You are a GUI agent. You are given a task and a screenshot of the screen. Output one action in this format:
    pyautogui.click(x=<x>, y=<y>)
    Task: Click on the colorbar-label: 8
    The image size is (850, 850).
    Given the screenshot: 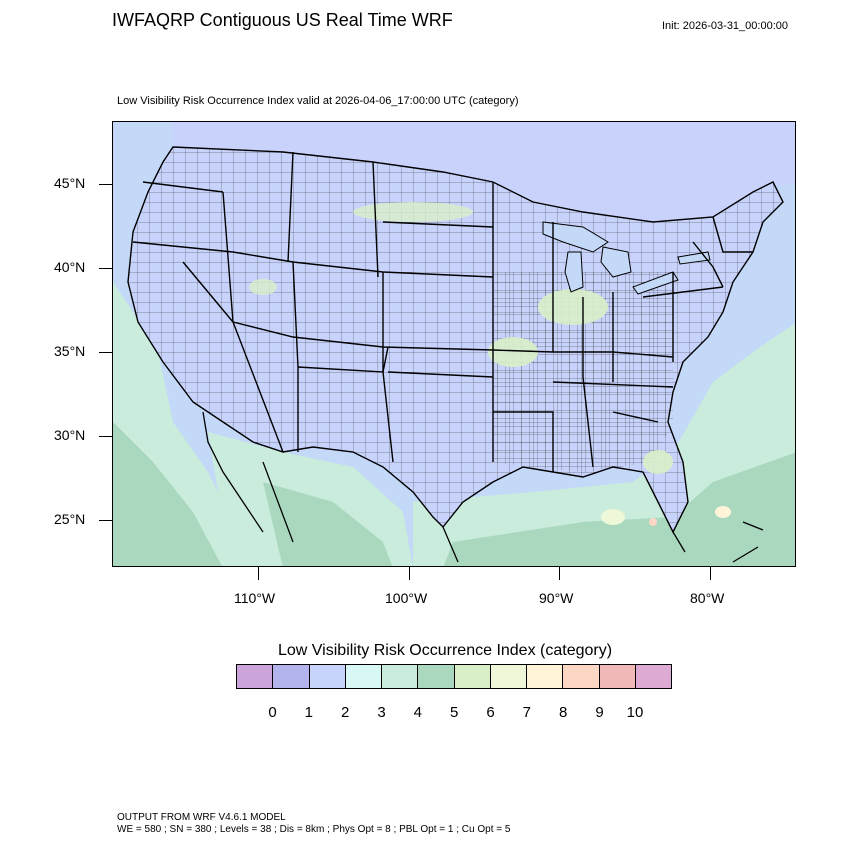 What is the action you would take?
    pyautogui.click(x=563, y=712)
    